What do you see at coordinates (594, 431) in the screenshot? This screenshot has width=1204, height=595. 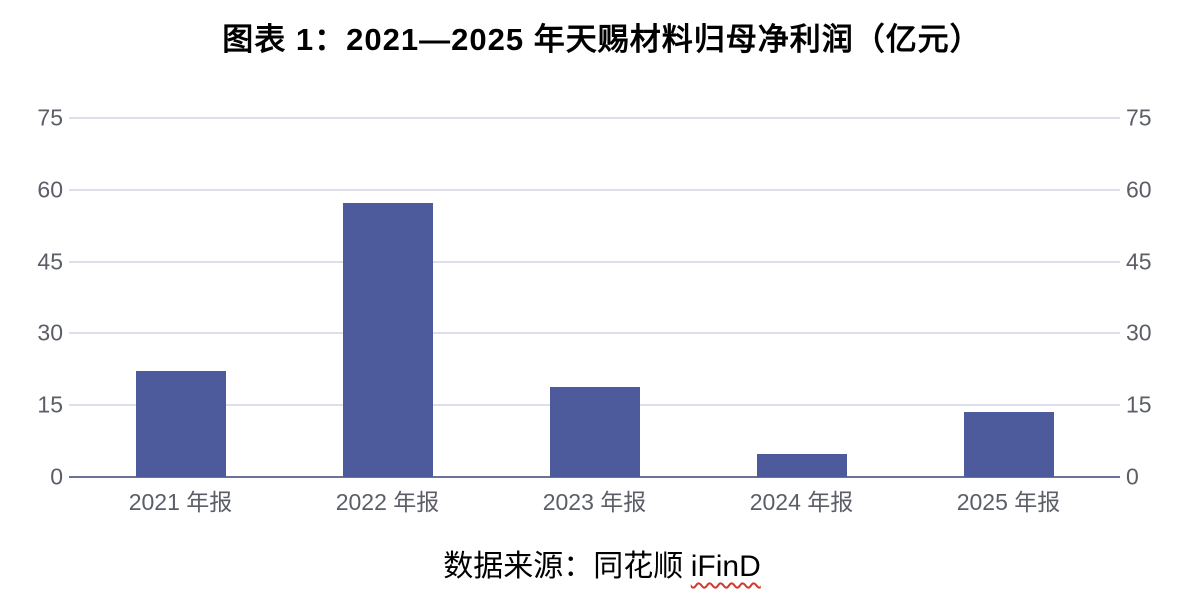 I see `bar-2023` at bounding box center [594, 431].